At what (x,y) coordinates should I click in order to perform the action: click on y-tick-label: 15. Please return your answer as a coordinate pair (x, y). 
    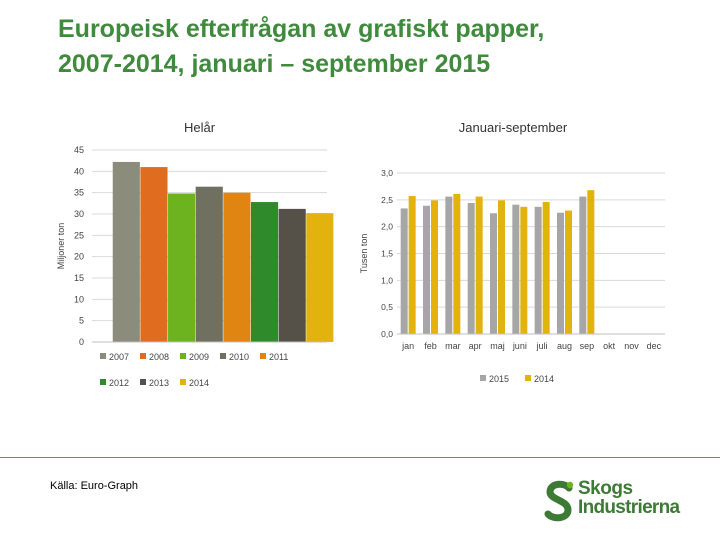
    Looking at the image, I should click on (79, 278).